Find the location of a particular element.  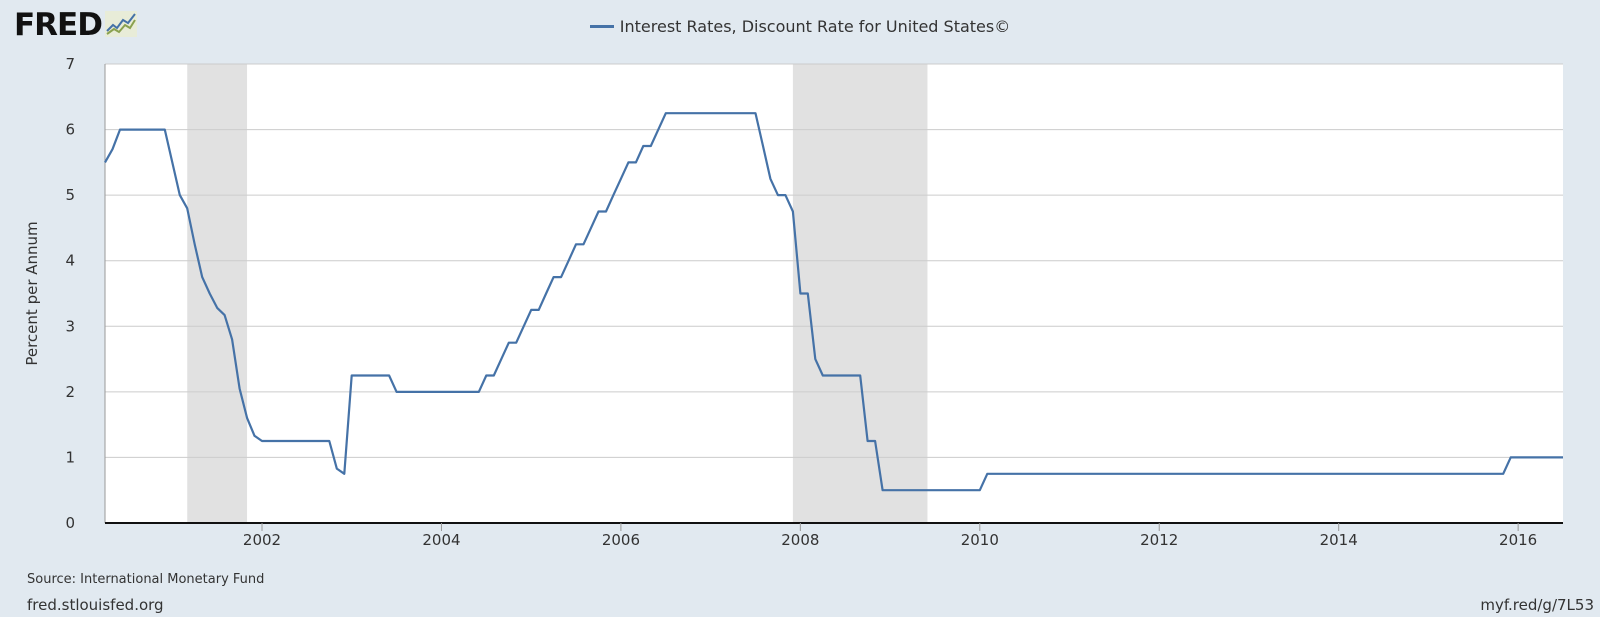

x-tick-label: 2010 is located at coordinates (980, 540).